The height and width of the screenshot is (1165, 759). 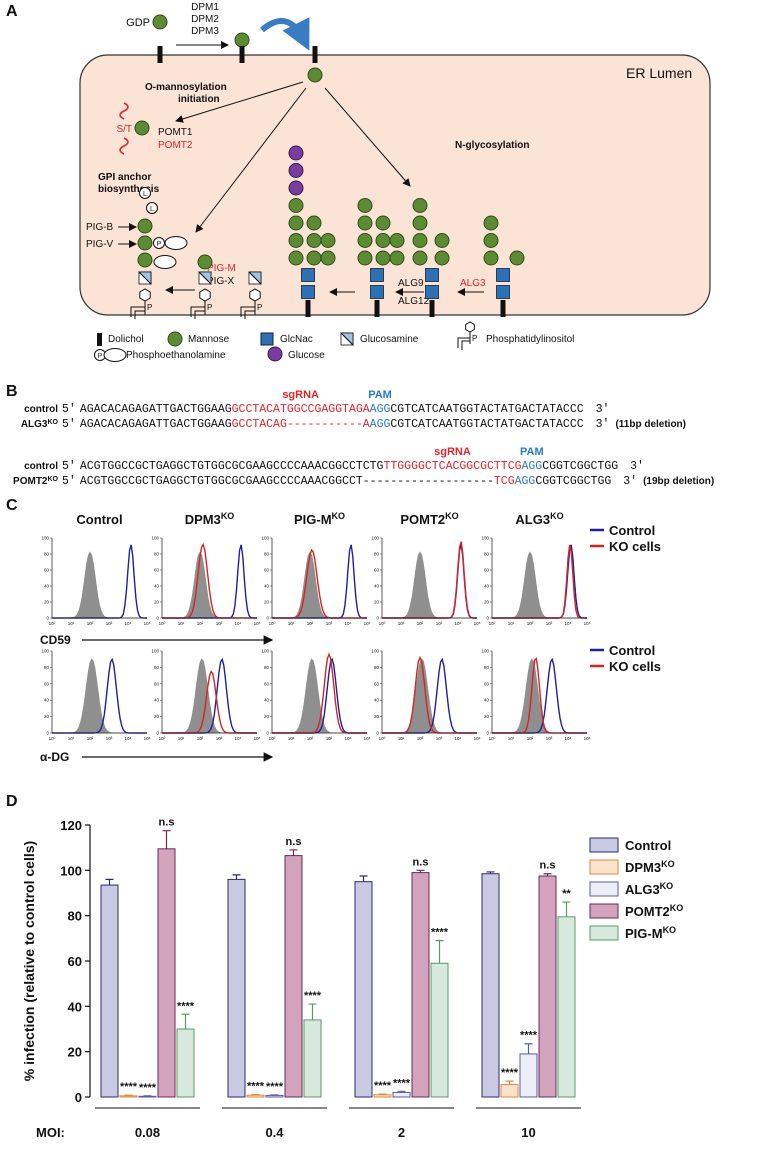 What do you see at coordinates (50, 1132) in the screenshot?
I see `x-axis-label: MOI:` at bounding box center [50, 1132].